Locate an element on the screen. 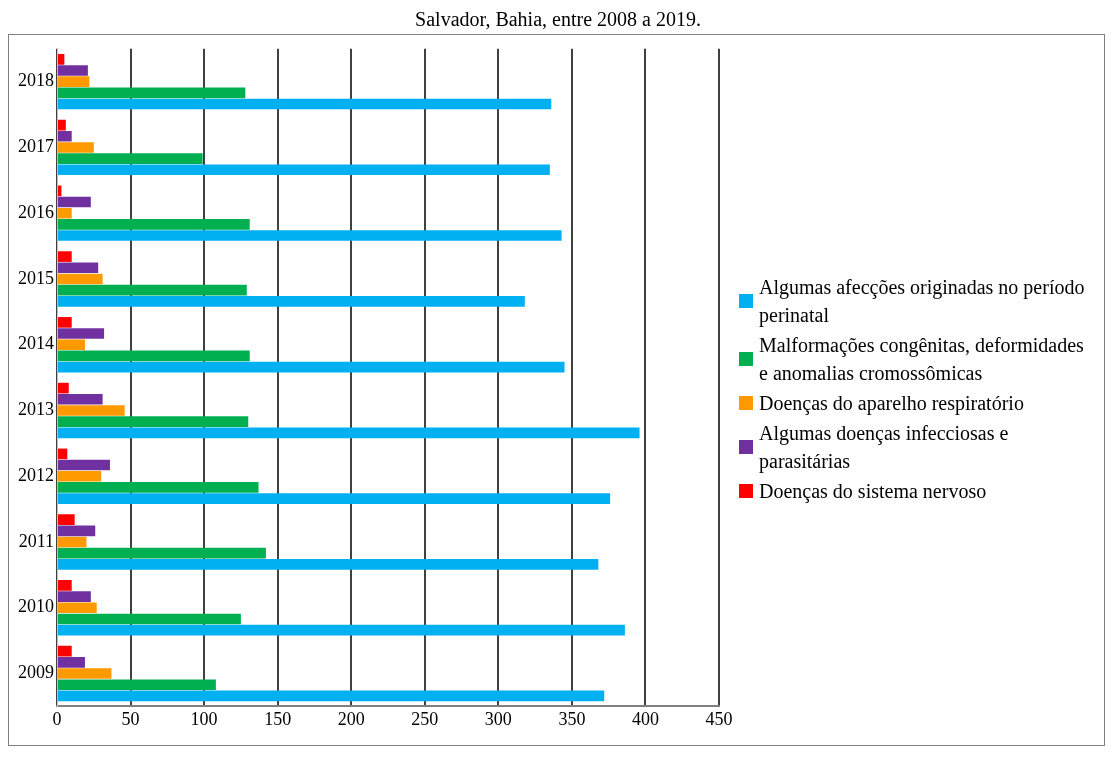 The width and height of the screenshot is (1117, 757). y-tick-label: 2010 is located at coordinates (36, 606).